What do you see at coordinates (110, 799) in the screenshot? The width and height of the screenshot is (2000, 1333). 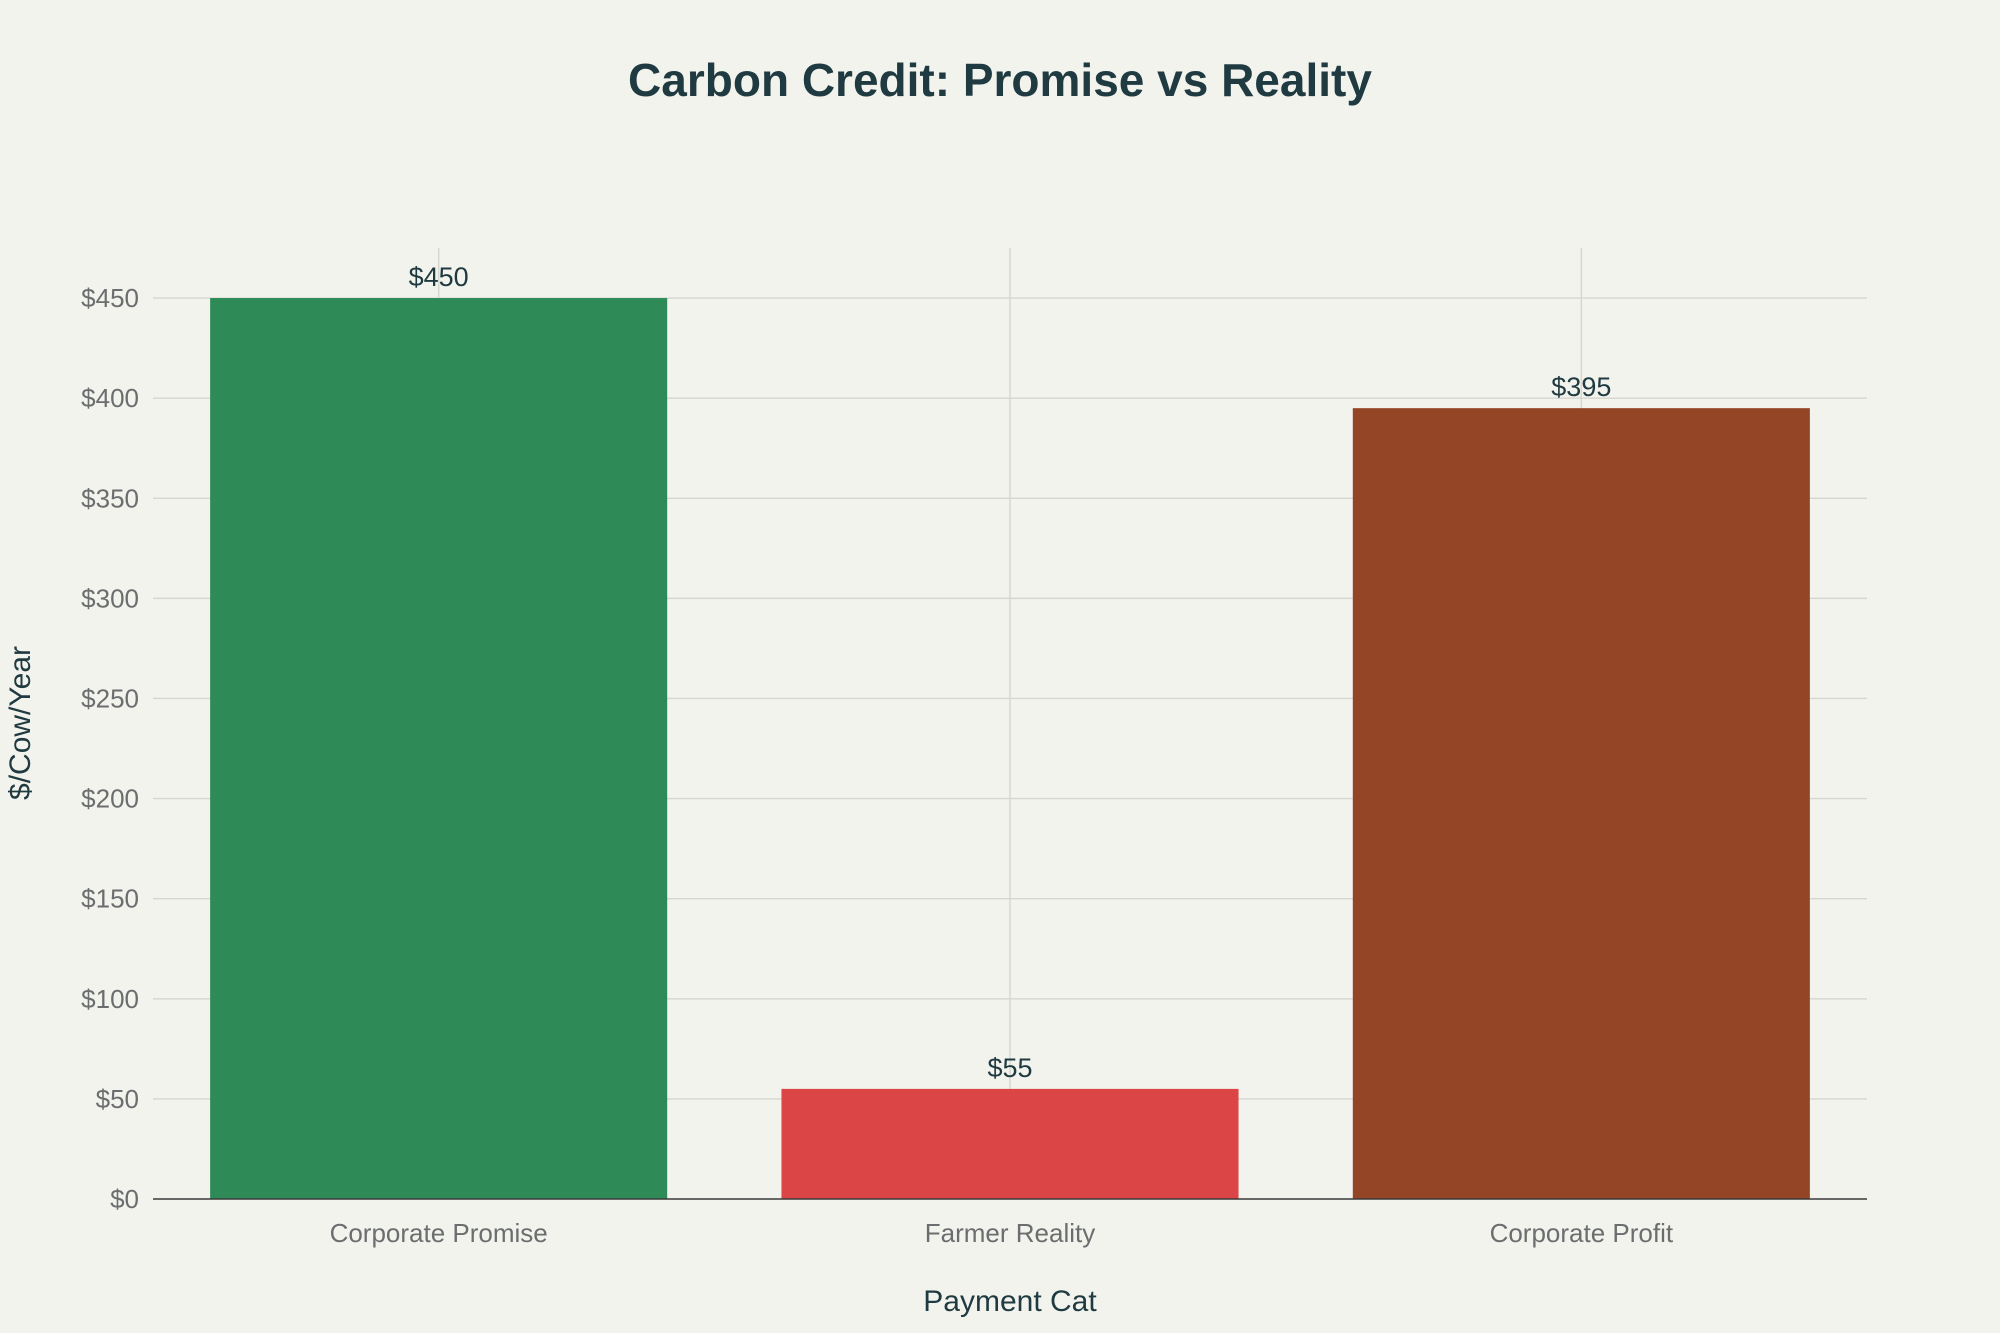 I see `y-tick-label: $200` at bounding box center [110, 799].